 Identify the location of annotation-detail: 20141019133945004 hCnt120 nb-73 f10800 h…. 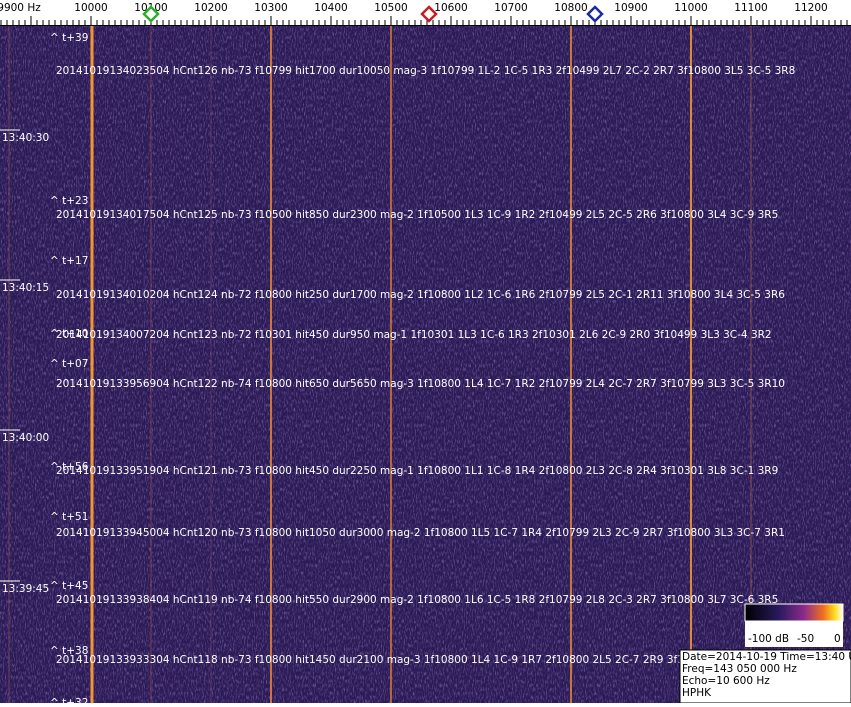
(420, 533).